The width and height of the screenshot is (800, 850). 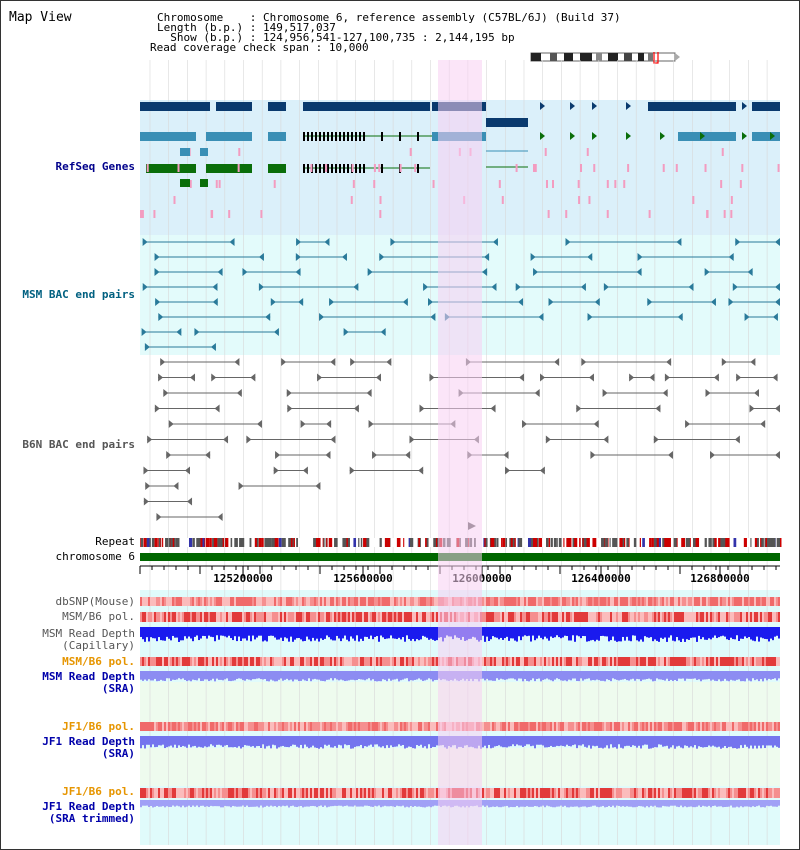 I want to click on ideogram-selection-marker, so click(x=656, y=58).